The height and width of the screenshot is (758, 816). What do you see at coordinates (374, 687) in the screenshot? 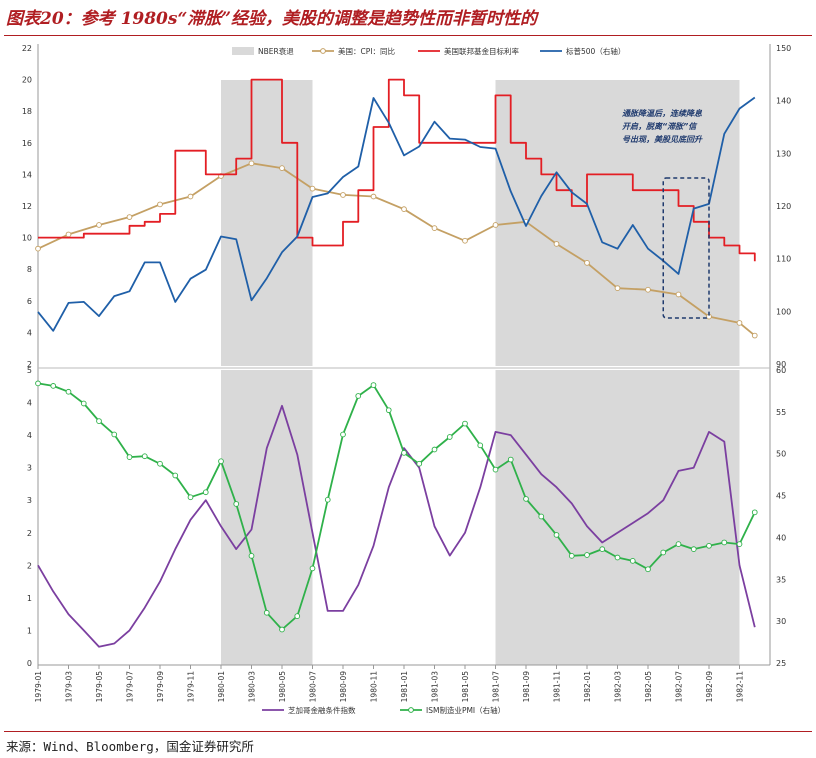
I see `x-tick-label: 1980-11` at bounding box center [374, 687].